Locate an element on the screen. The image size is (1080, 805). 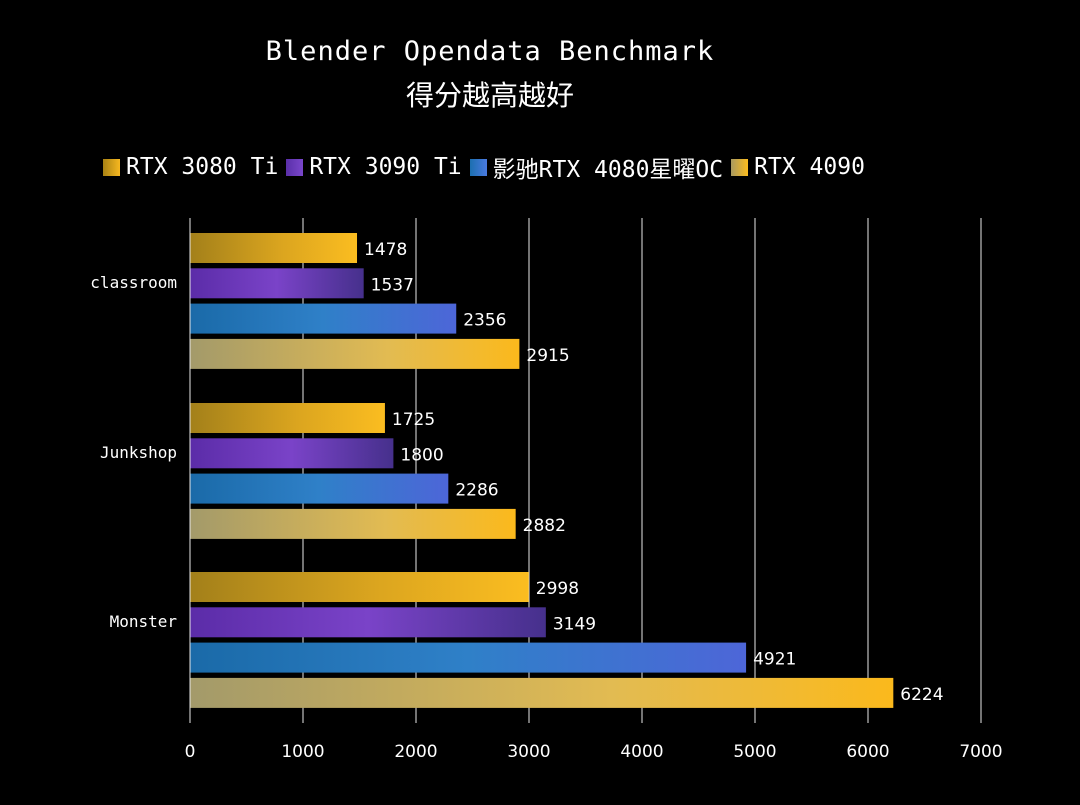
legend-item-rtx4080: 影驰RTX 4080星曜OC is located at coordinates (596, 167).